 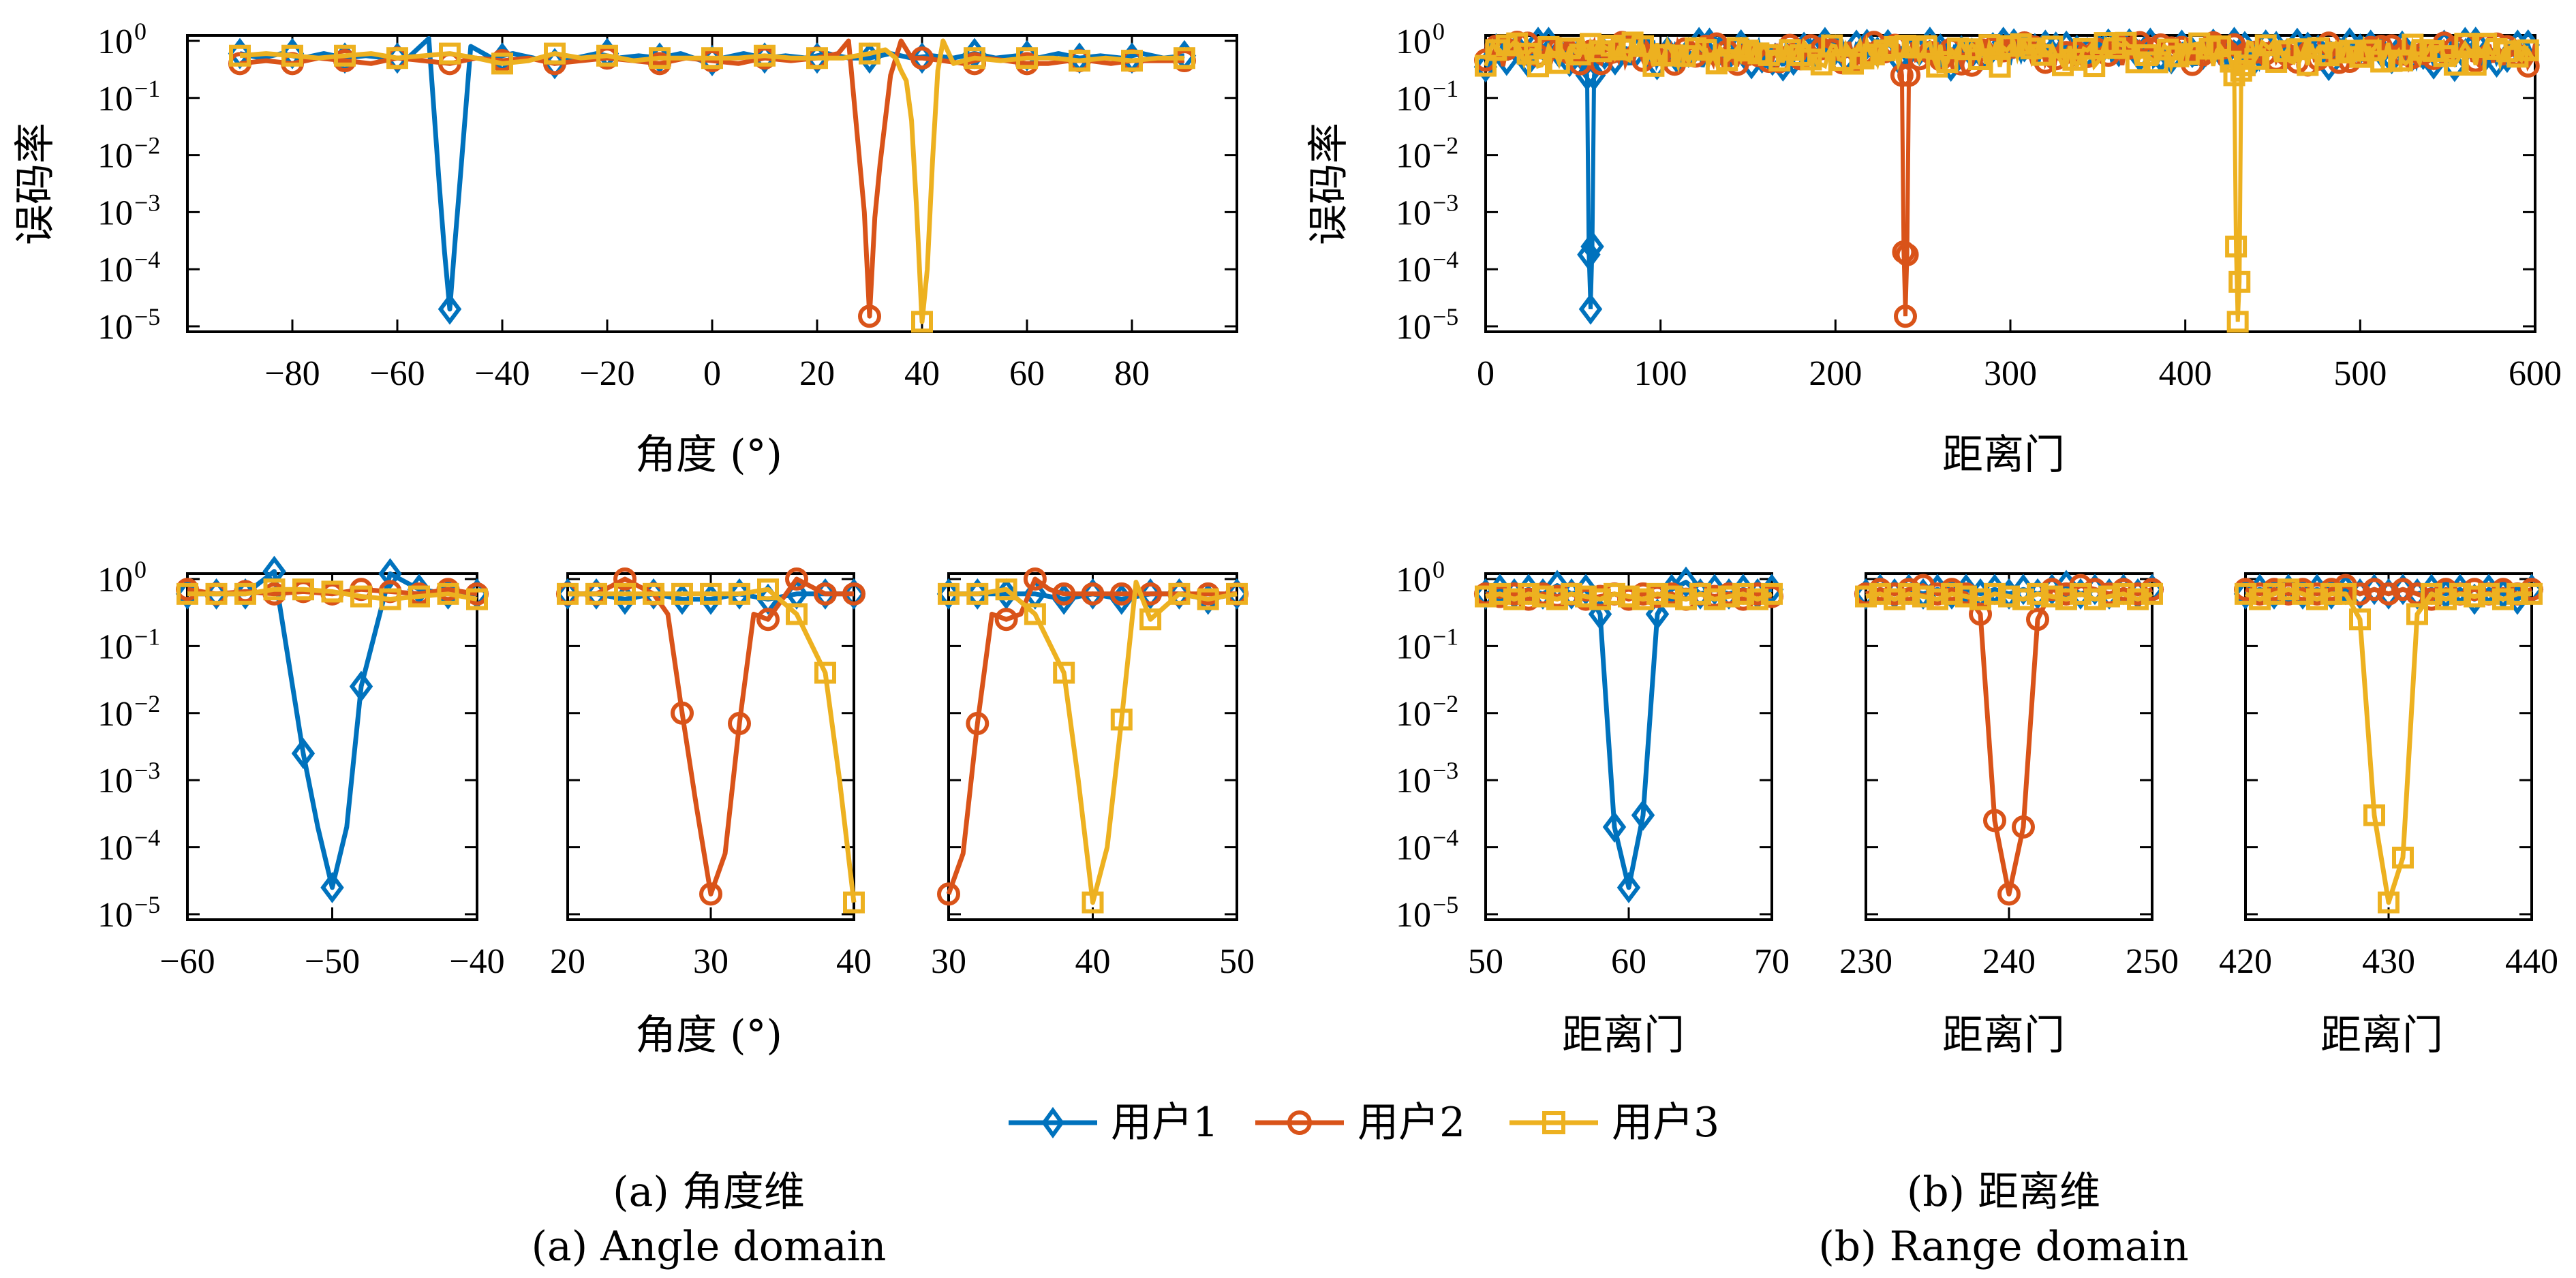 I want to click on xtick-label: 300, so click(x=2010, y=374).